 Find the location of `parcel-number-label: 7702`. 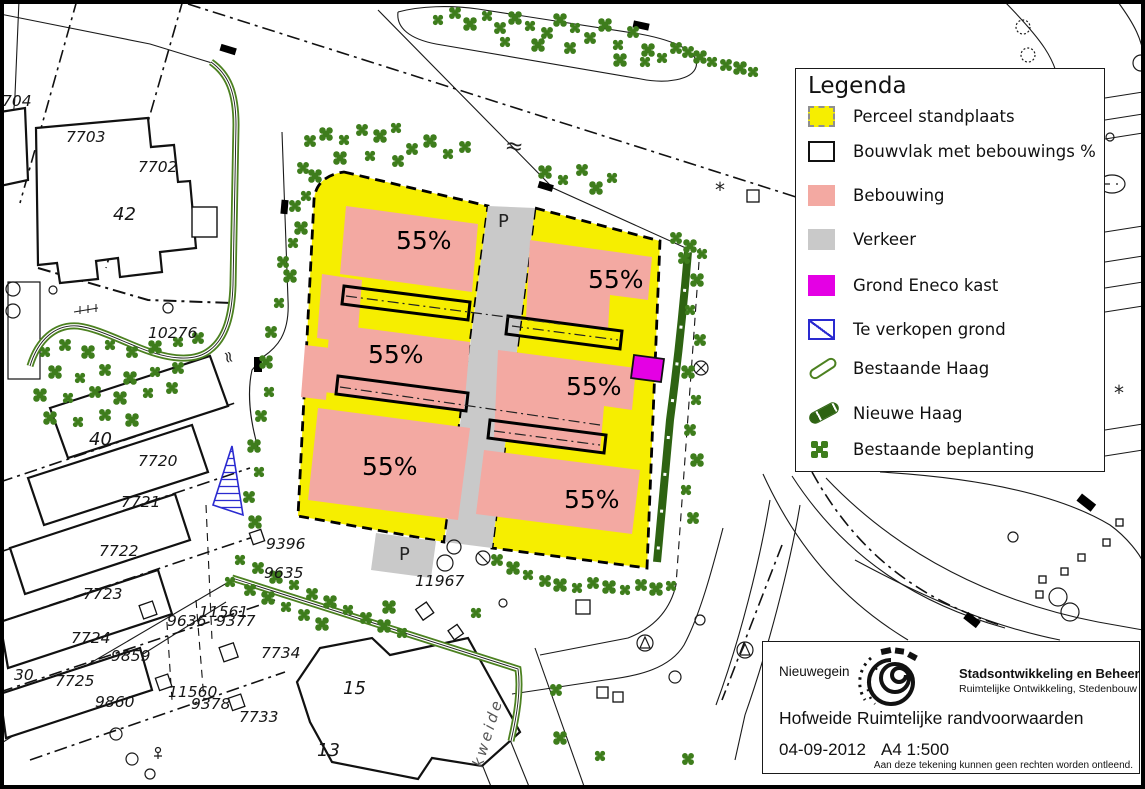

parcel-number-label: 7702 is located at coordinates (157, 167).